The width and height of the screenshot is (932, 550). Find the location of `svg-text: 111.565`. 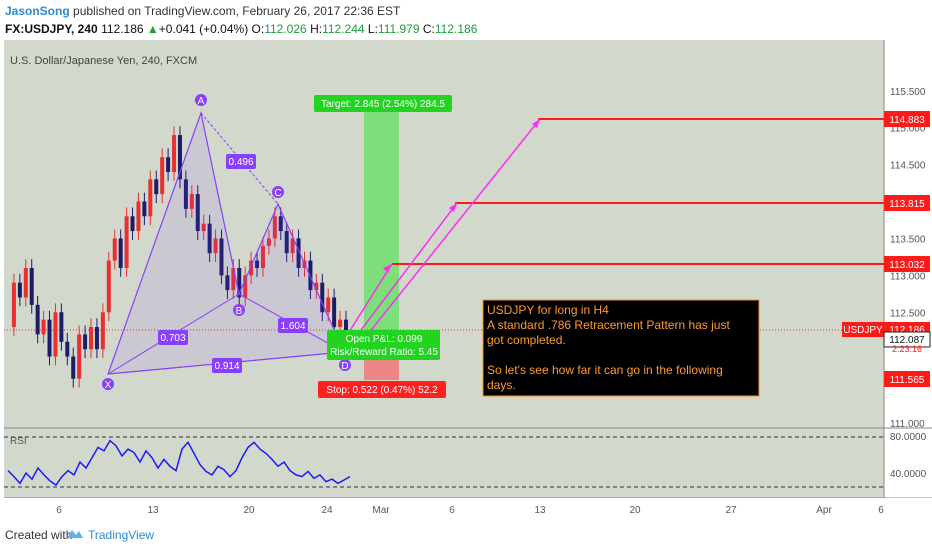

svg-text: 111.565 is located at coordinates (907, 380).